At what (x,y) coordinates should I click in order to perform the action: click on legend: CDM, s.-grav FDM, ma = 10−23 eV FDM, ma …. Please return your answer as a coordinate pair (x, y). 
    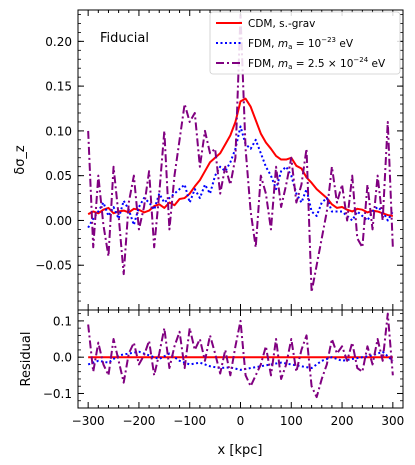
    Looking at the image, I should click on (305, 43).